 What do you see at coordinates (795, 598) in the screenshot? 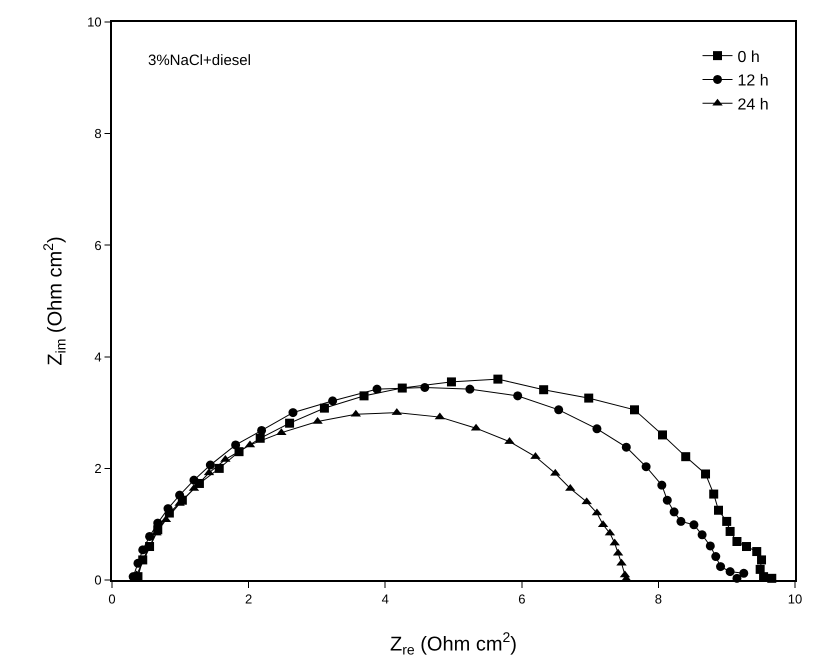
I see `x-tick-label: 10` at bounding box center [795, 598].